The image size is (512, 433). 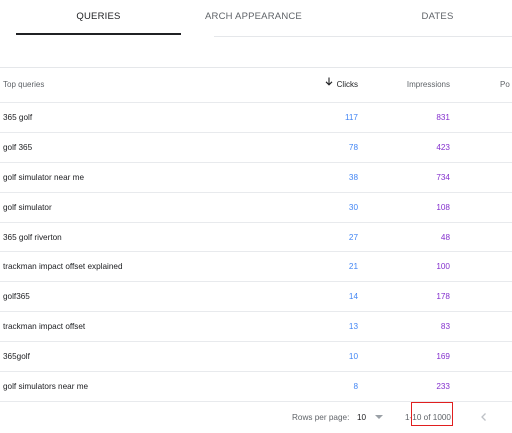 I want to click on table-row: golf simulator near me 38 734, so click(x=256, y=176).